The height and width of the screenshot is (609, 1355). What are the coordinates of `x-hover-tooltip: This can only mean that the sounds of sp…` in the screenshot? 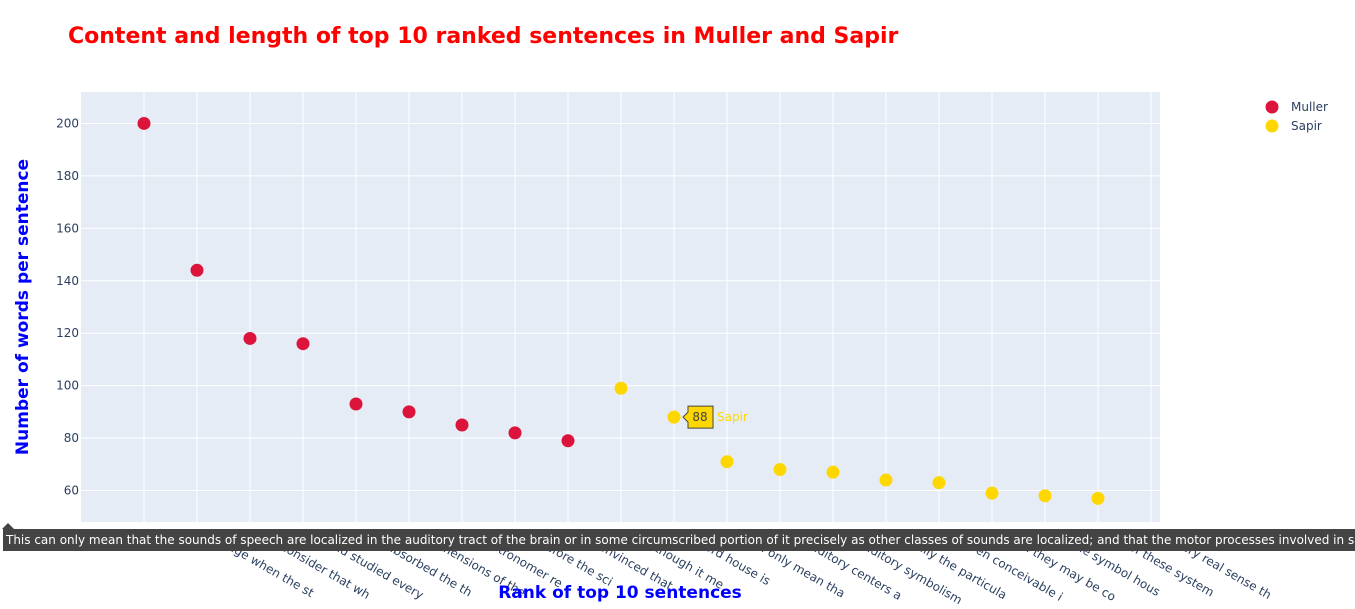 It's located at (679, 540).